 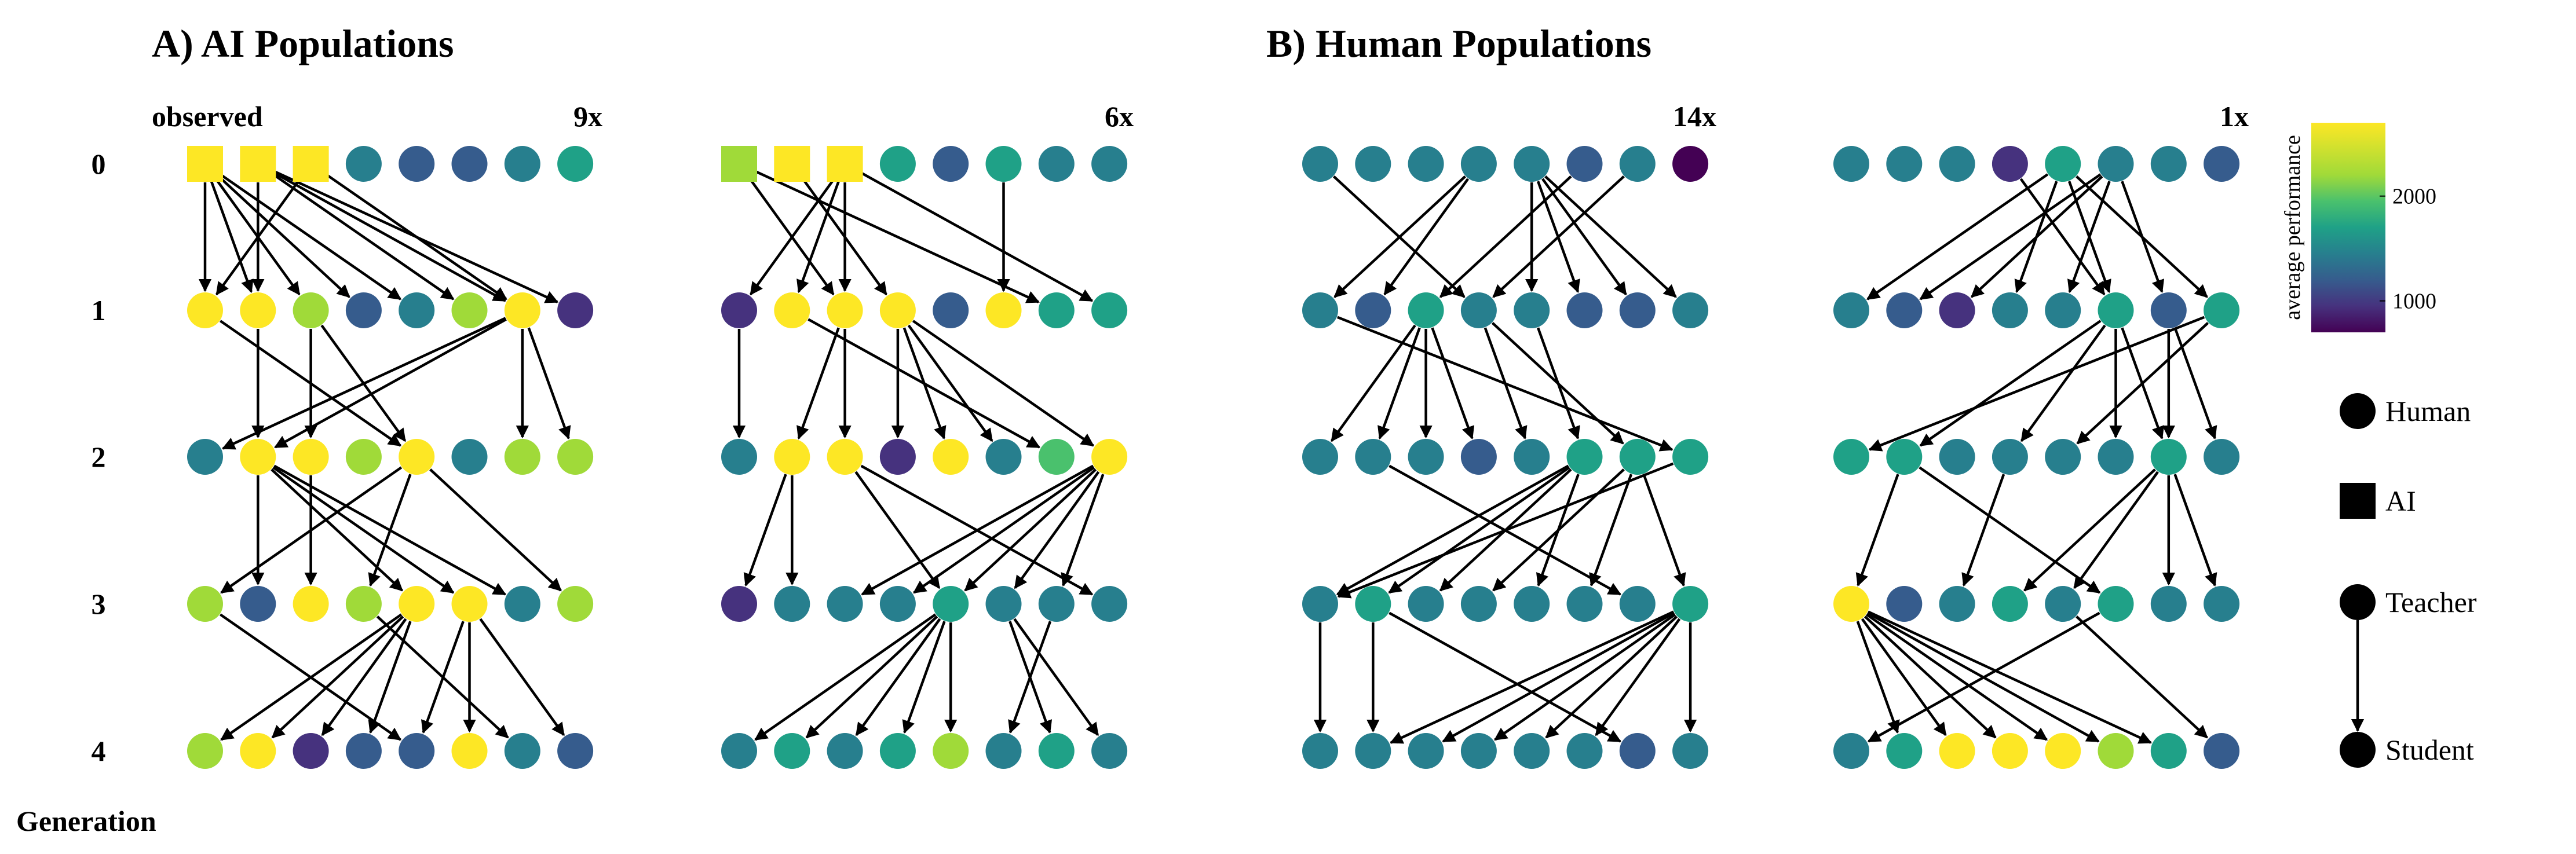 I want to click on colorbar: average performance 1000 2000, so click(x=2358, y=227).